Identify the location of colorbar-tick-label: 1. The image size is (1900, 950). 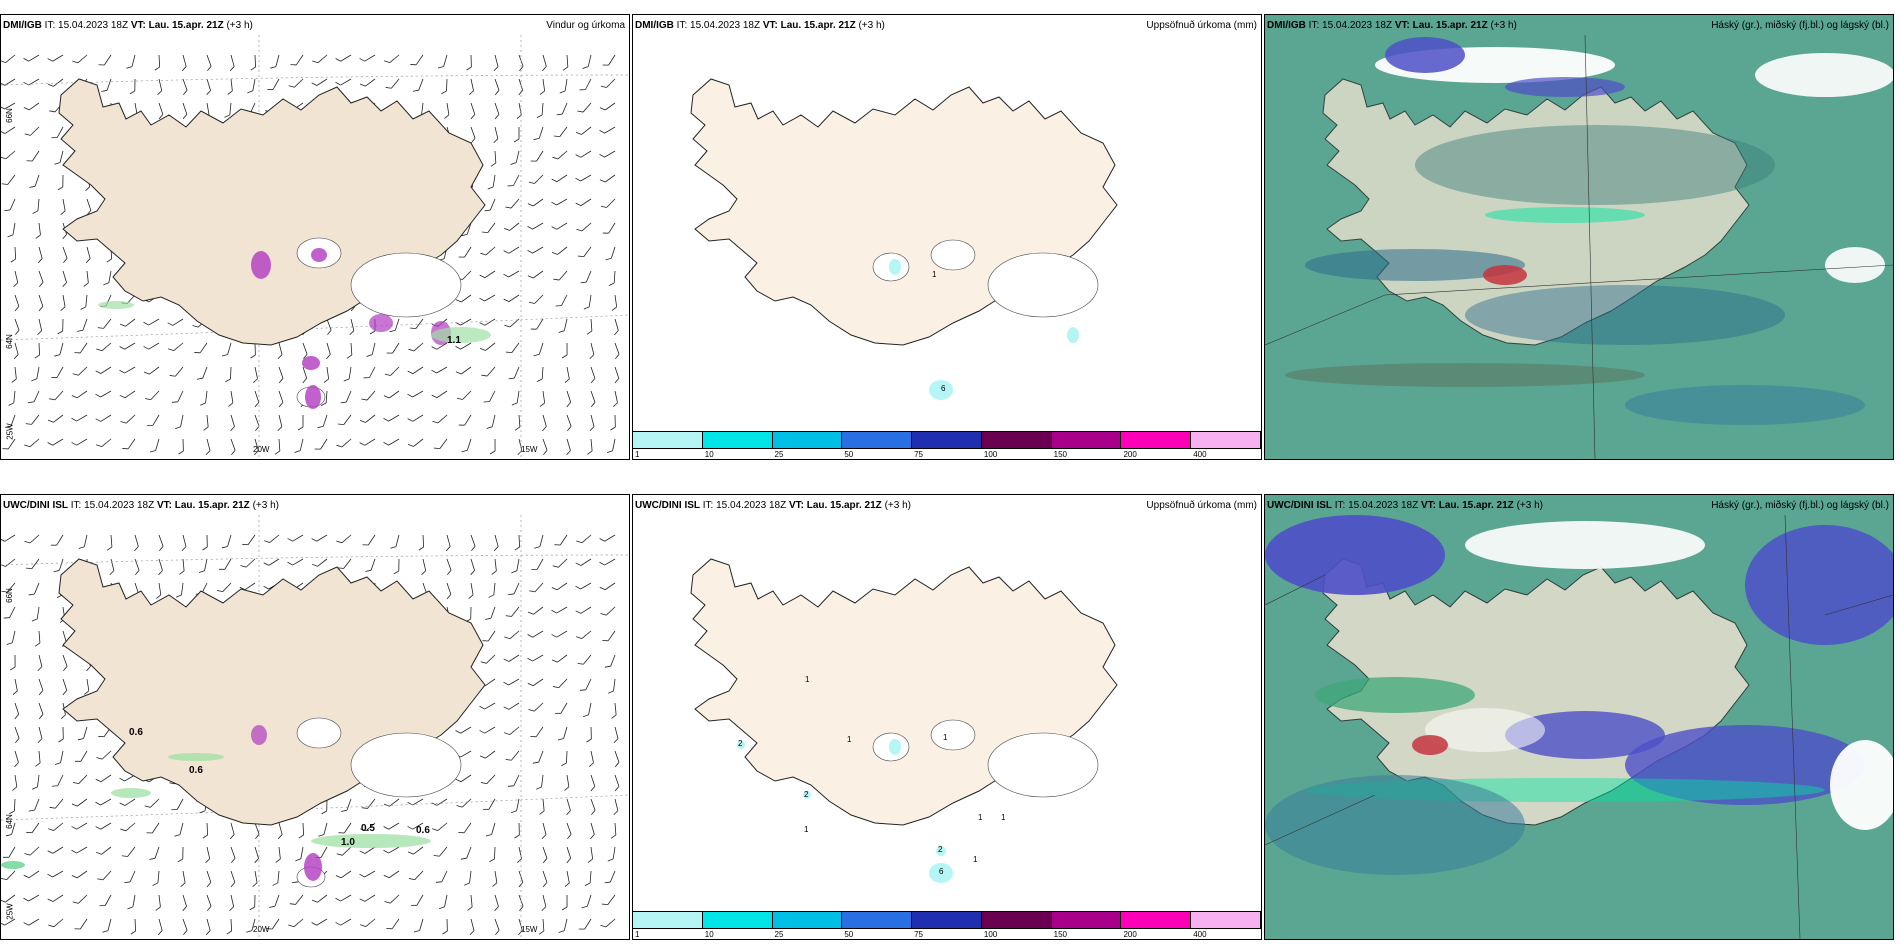
(637, 934).